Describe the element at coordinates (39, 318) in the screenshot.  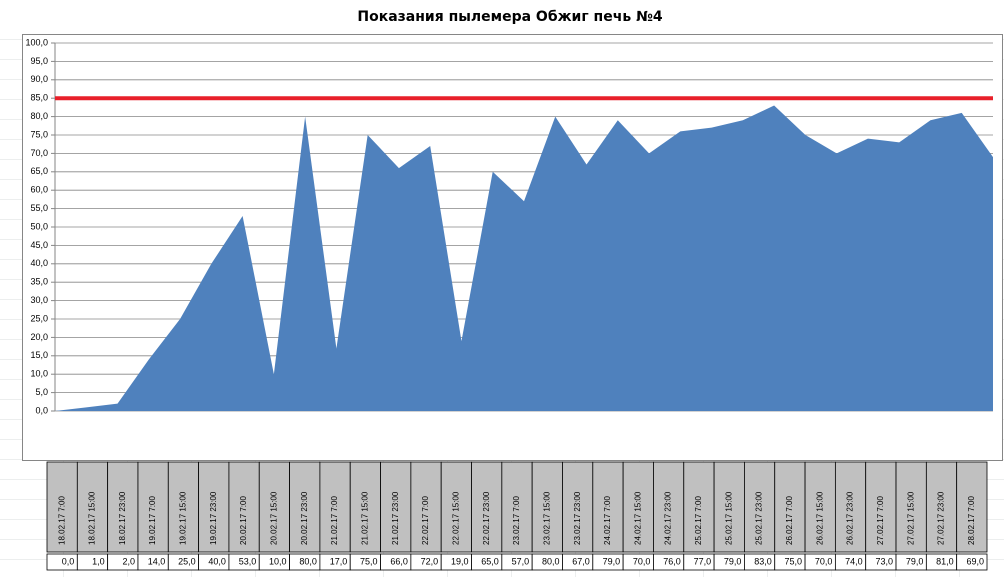
I see `y-tick-label: 25,0` at that location.